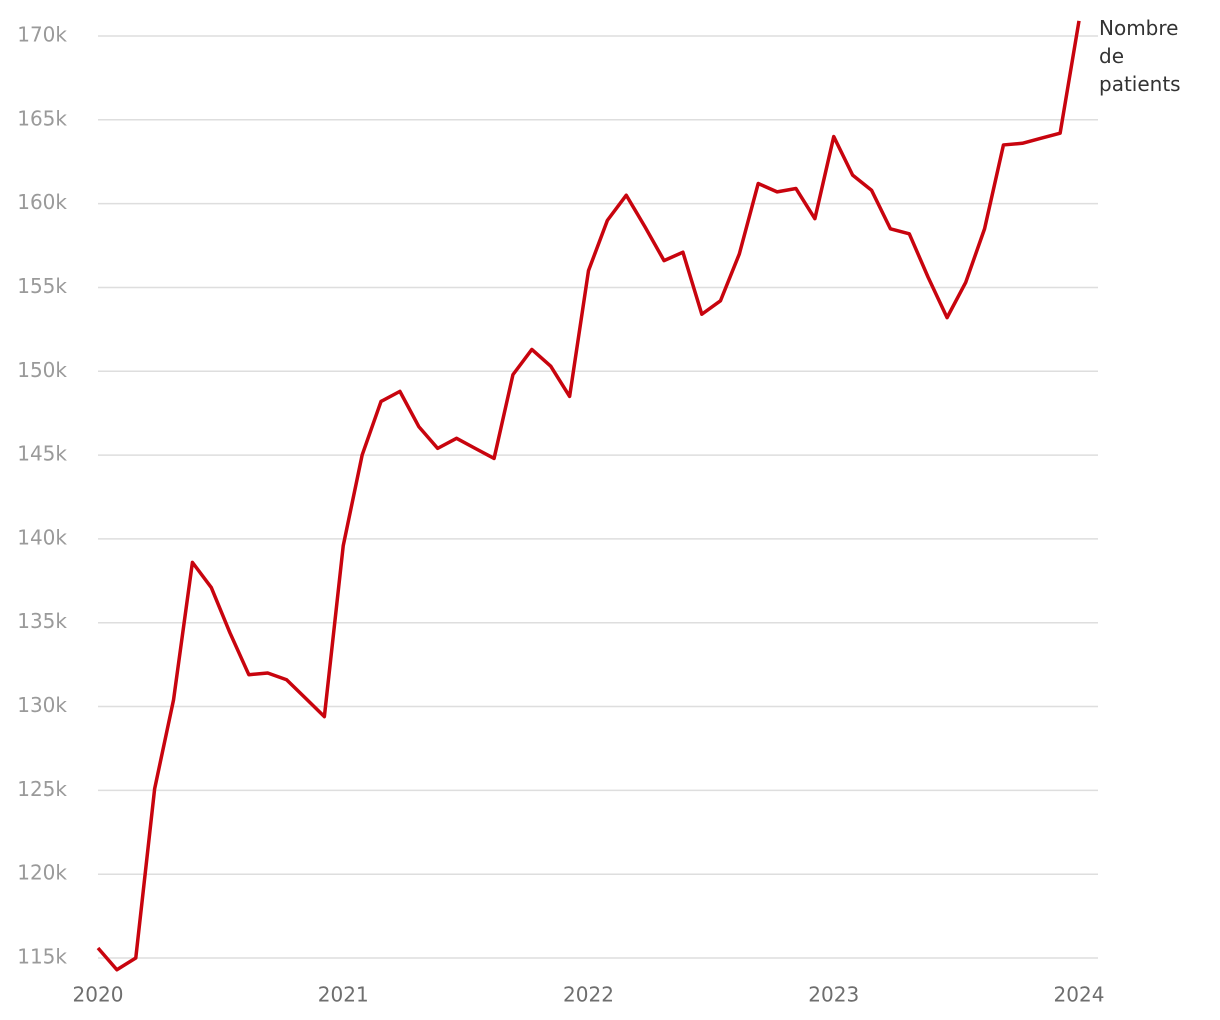 This screenshot has width=1220, height=1020. Describe the element at coordinates (42, 118) in the screenshot. I see `y-tick-label: 165k` at that location.